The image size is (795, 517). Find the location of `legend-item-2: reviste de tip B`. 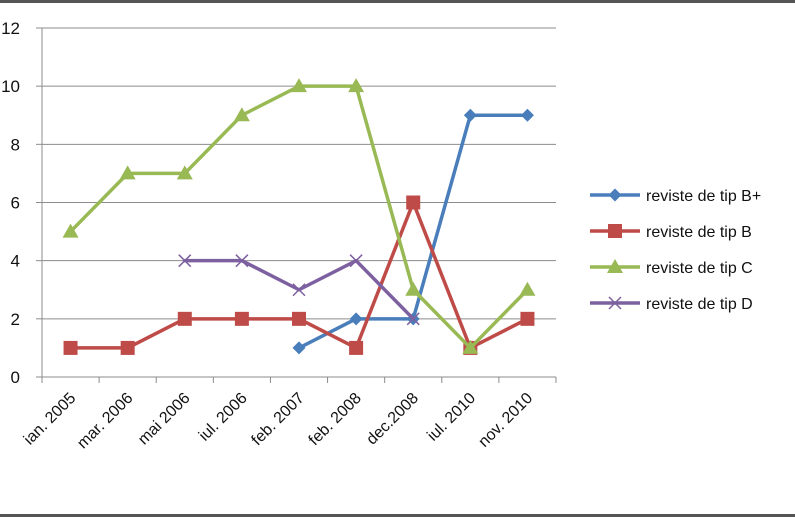

legend-item-2: reviste de tip B is located at coordinates (671, 232).